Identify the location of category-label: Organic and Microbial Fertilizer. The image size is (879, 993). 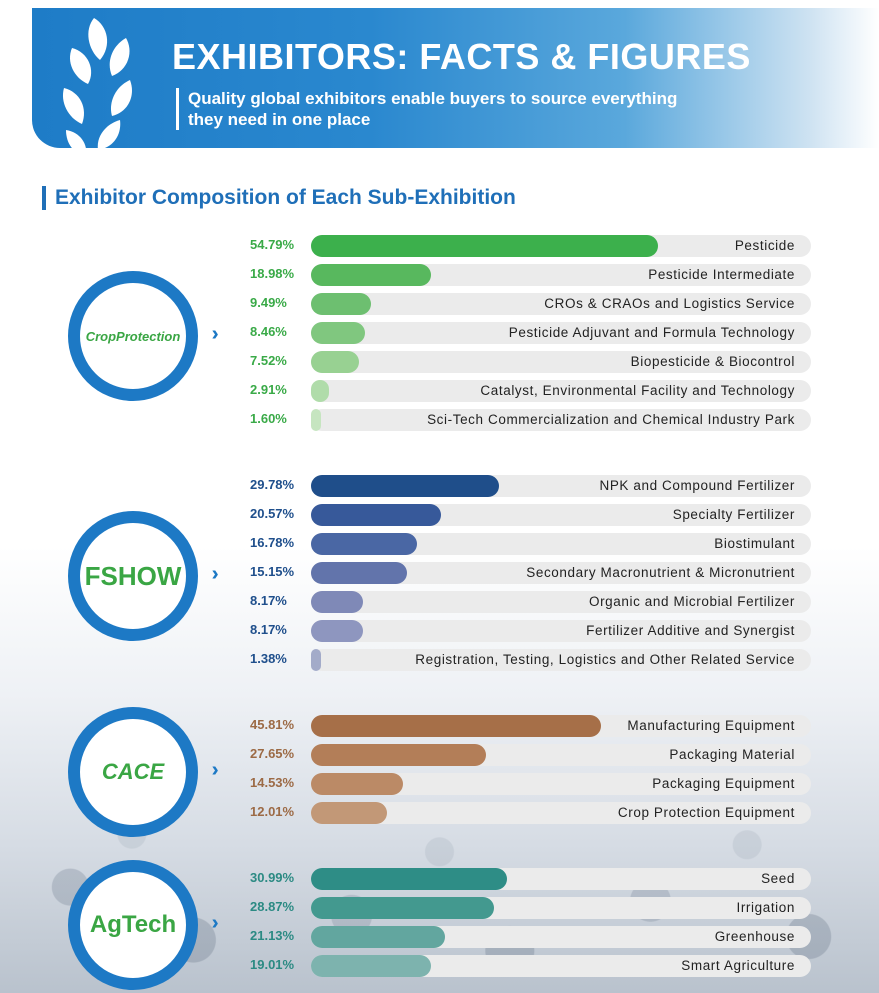
(691, 601).